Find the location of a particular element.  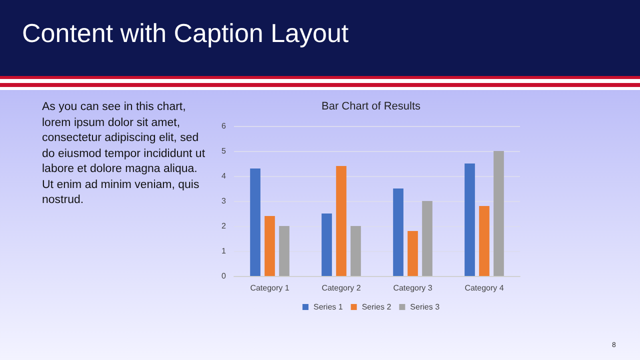

y-tick-label: 3 is located at coordinates (224, 201).